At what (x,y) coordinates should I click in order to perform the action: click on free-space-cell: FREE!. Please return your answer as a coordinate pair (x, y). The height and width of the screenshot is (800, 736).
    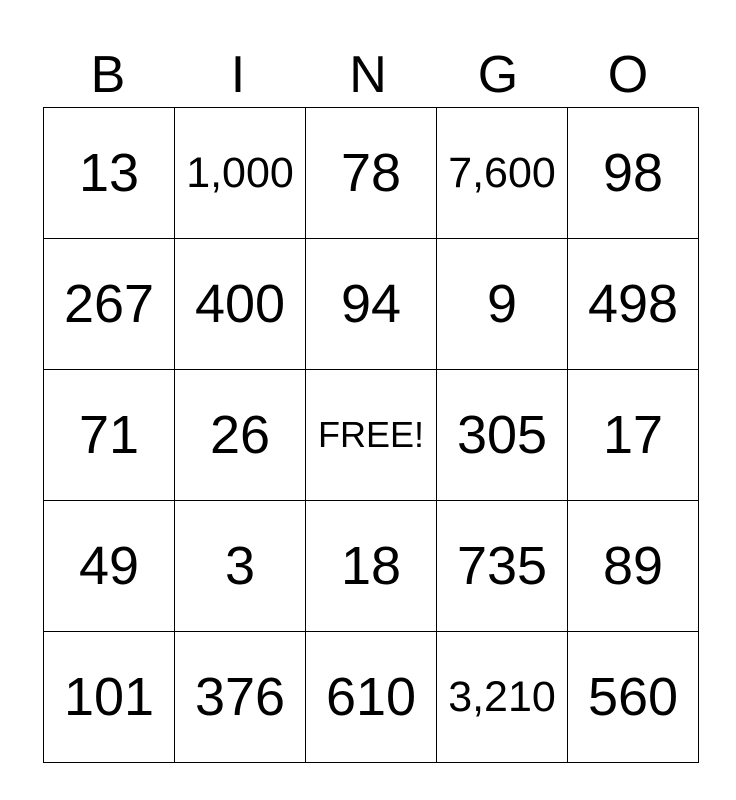
    Looking at the image, I should click on (371, 435).